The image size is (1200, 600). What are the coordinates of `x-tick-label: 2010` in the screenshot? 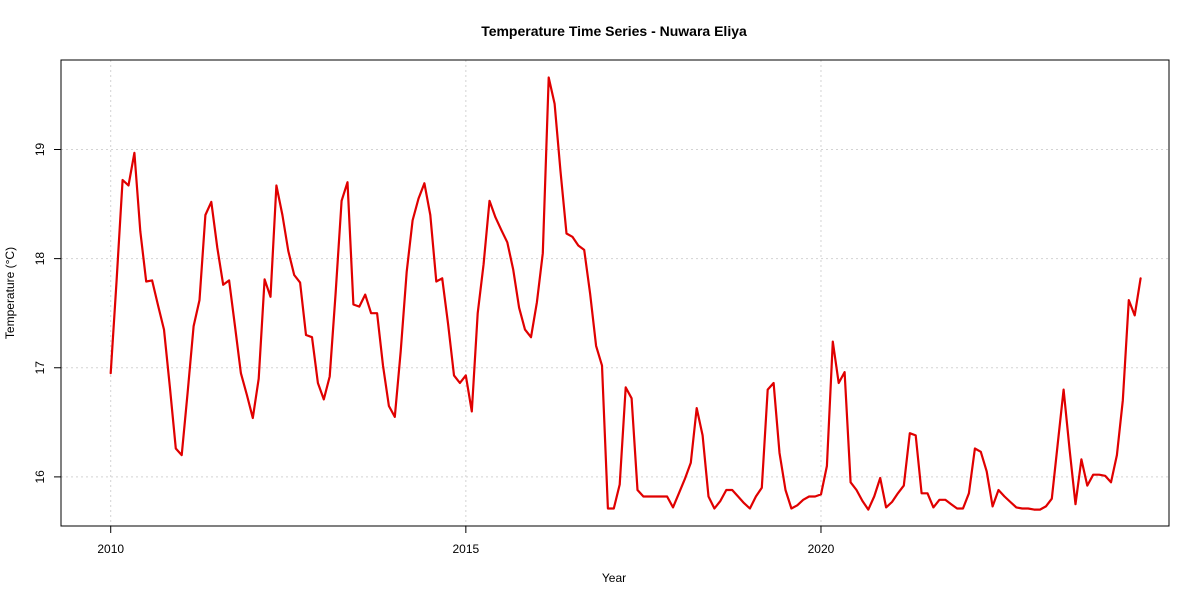 It's located at (110, 549).